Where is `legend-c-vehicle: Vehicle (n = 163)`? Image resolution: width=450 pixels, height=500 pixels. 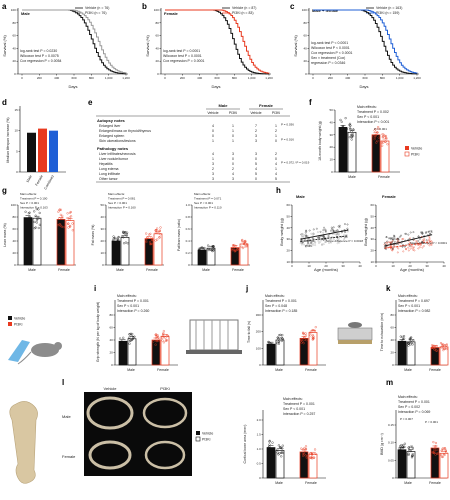 legend-c-vehicle: Vehicle (n = 163) is located at coordinates (389, 8).